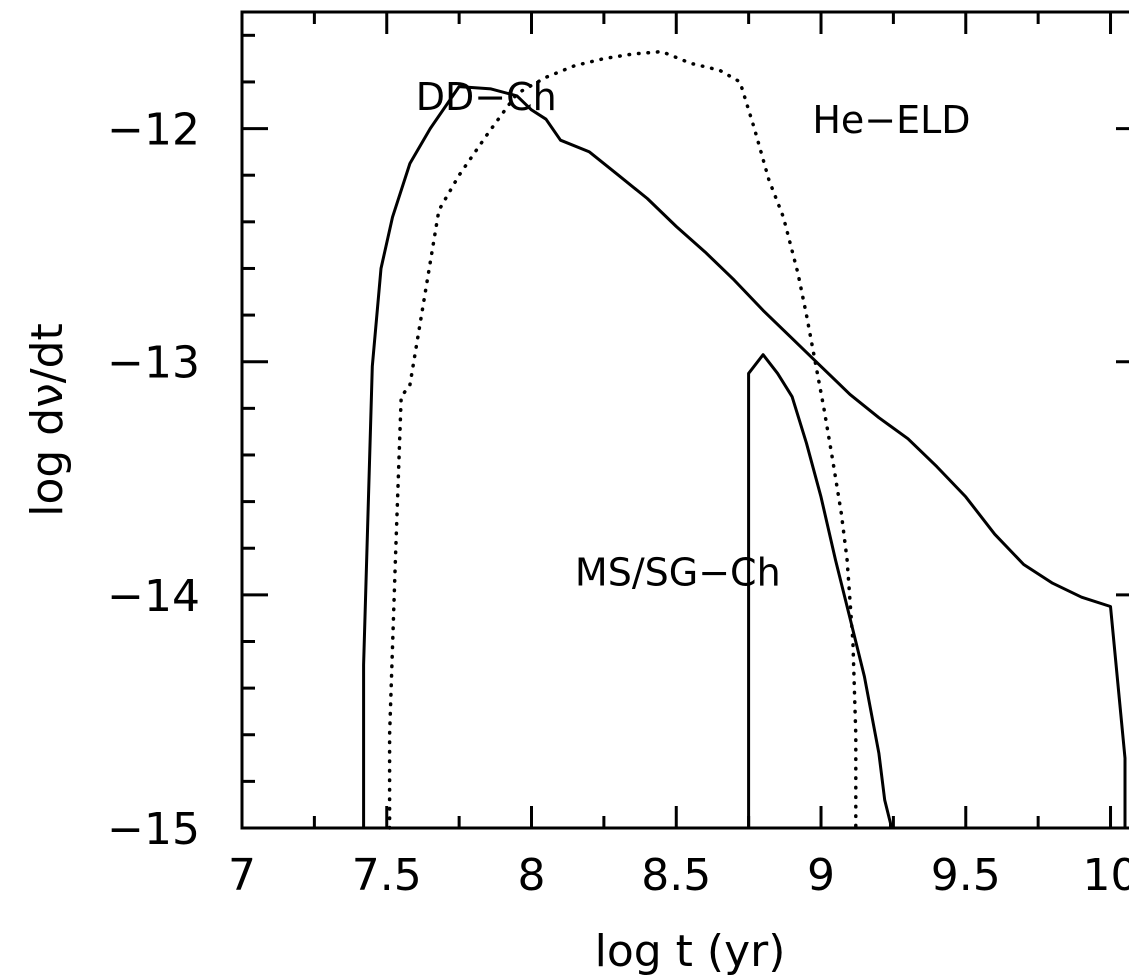 The width and height of the screenshot is (1129, 980). Describe the element at coordinates (676, 875) in the screenshot. I see `x-tick-label: 8.5` at that location.